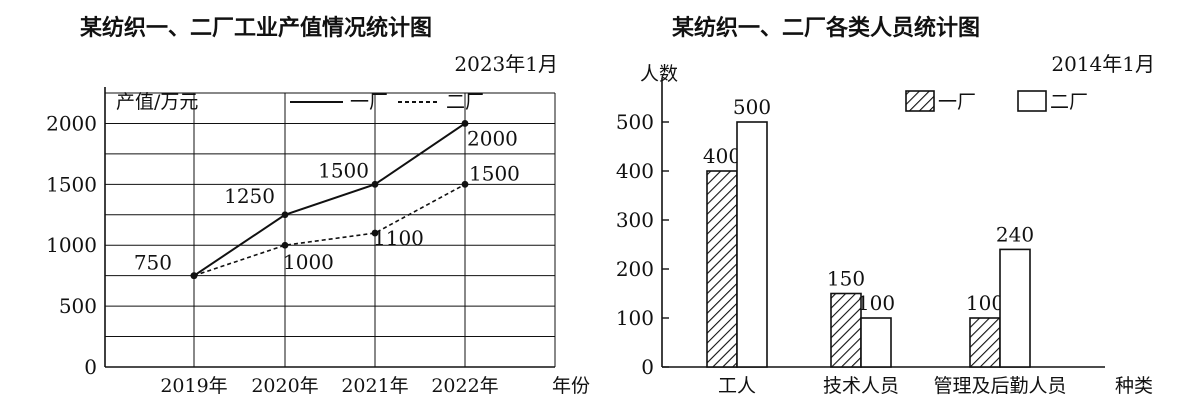 This screenshot has height=408, width=1194. I want to click on y-tick-label: 300, so click(635, 220).